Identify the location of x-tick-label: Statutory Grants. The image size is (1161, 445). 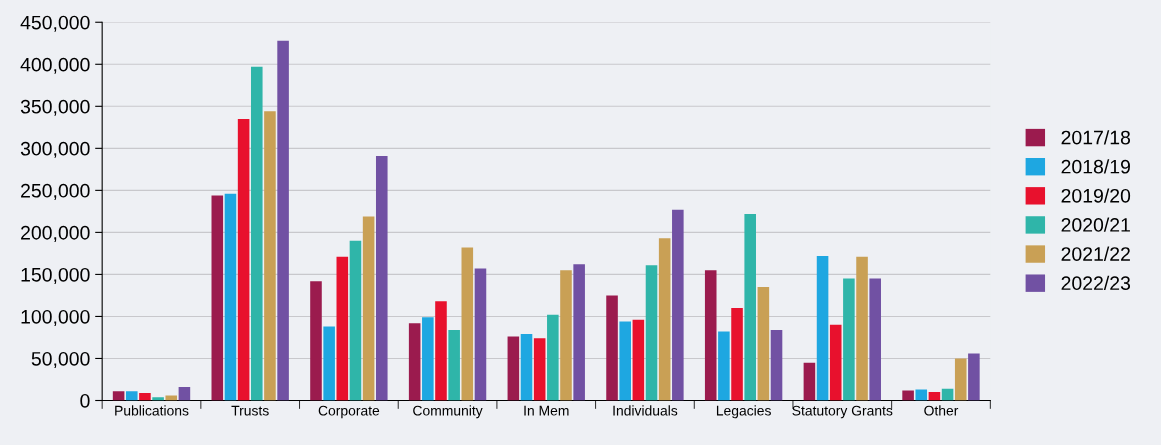
(842, 412).